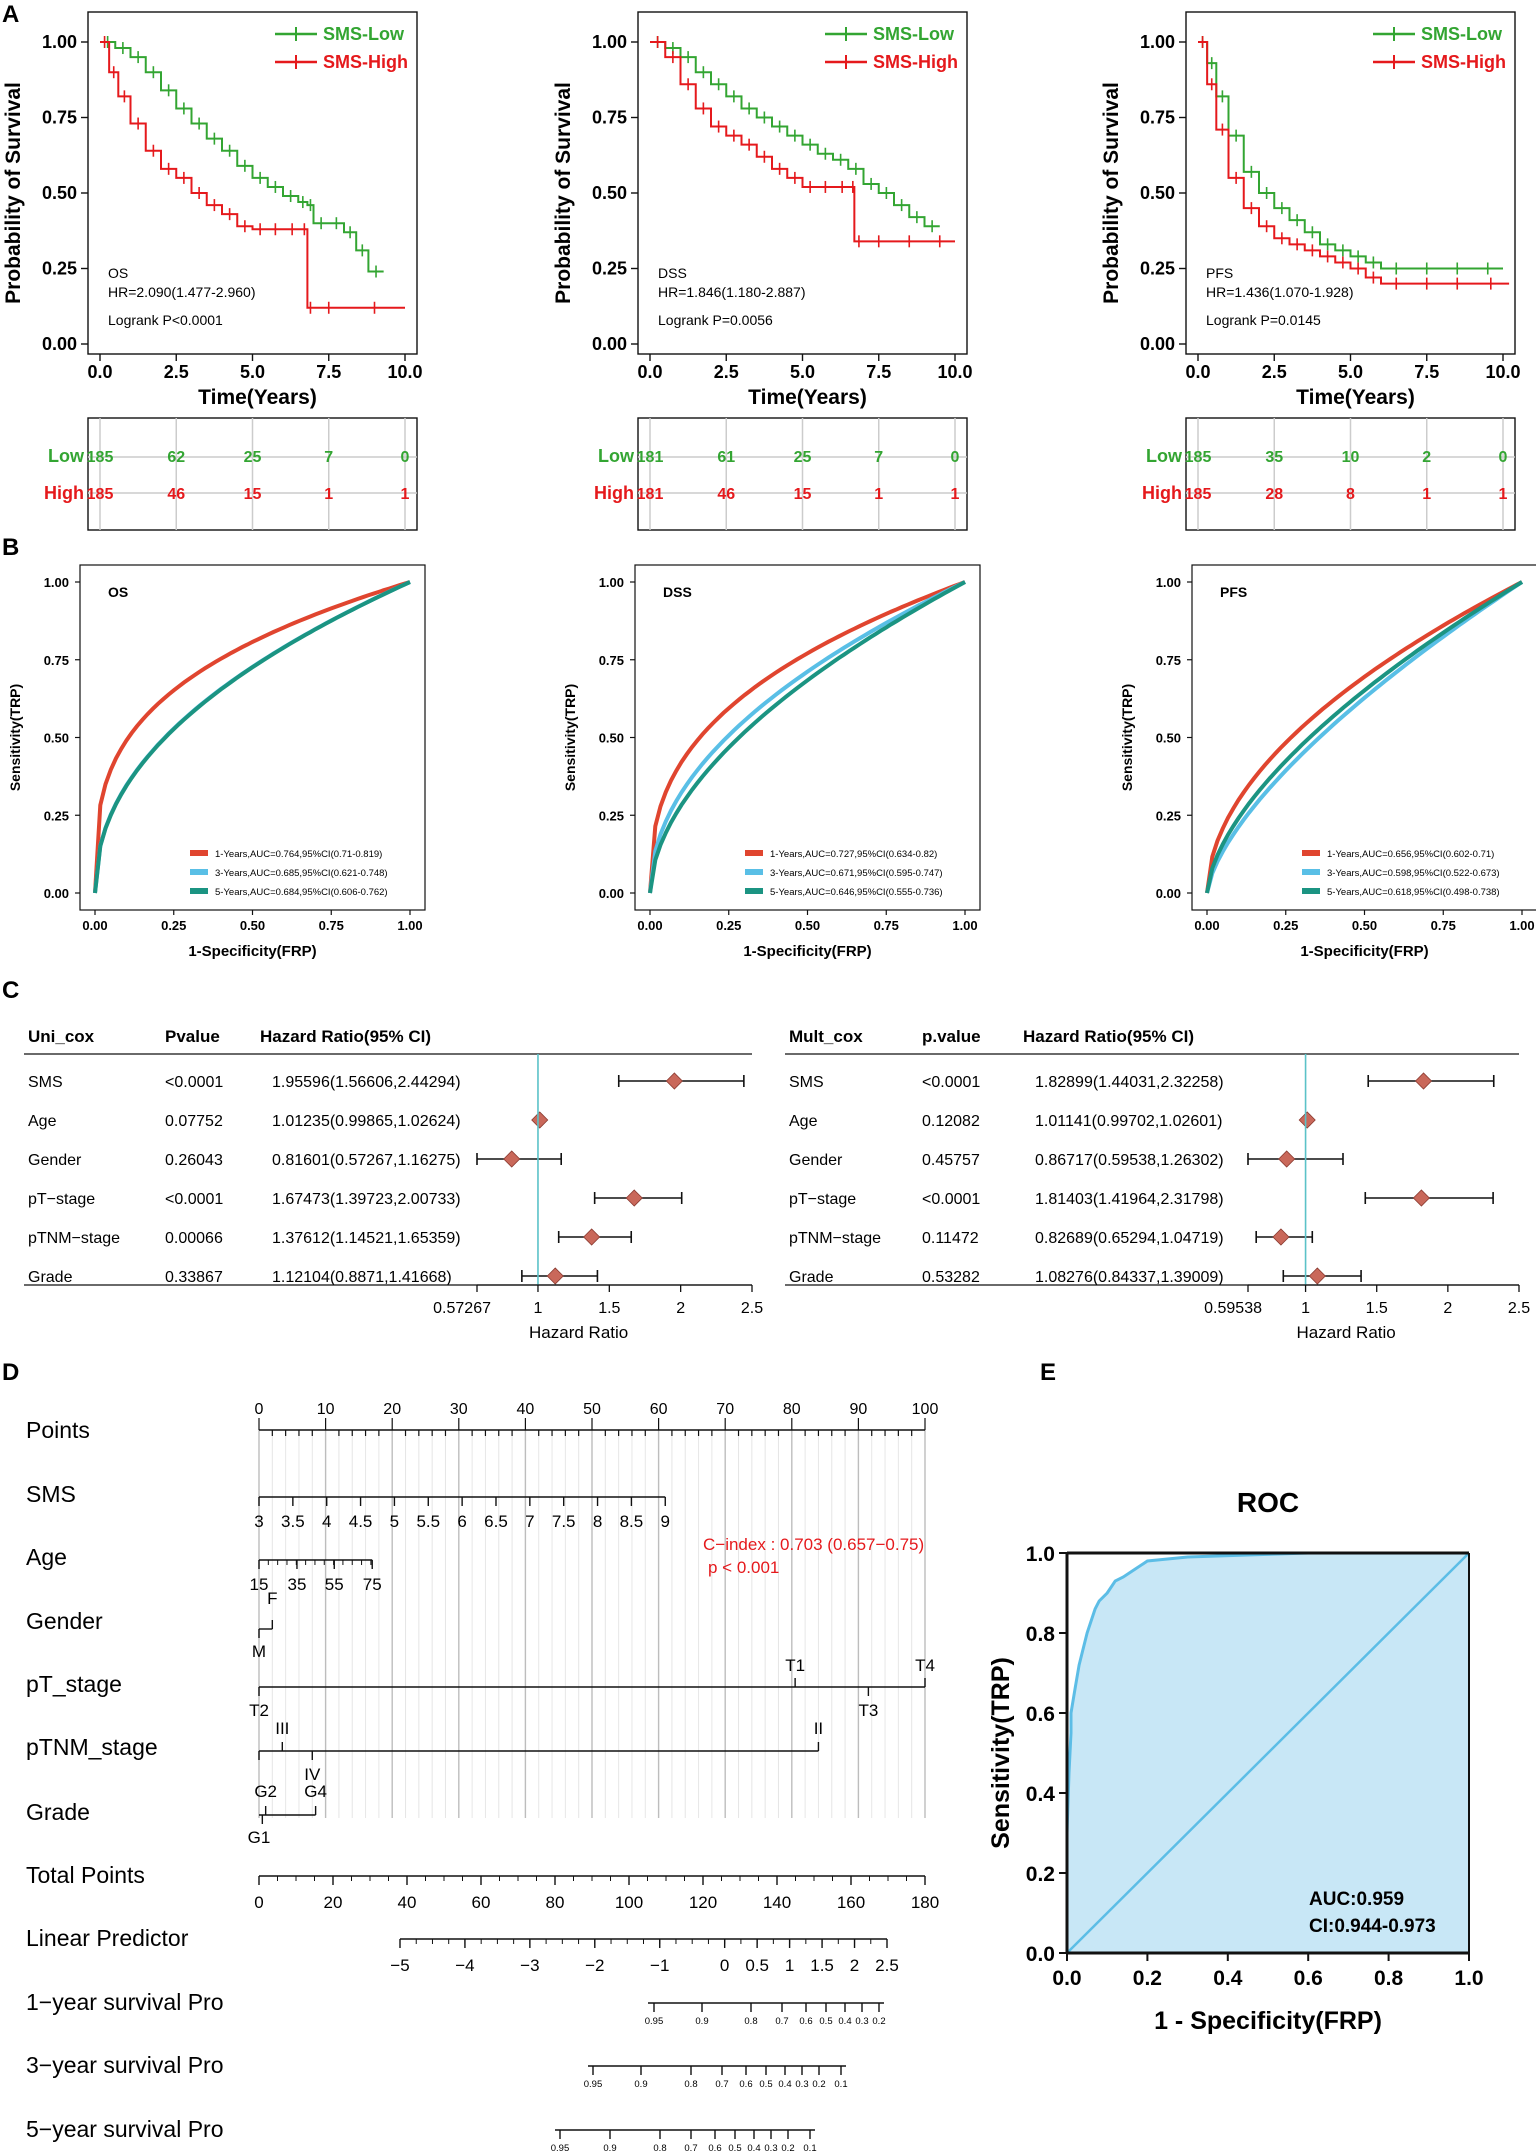  What do you see at coordinates (654, 2021) in the screenshot?
I see `tick-label: 0.95` at bounding box center [654, 2021].